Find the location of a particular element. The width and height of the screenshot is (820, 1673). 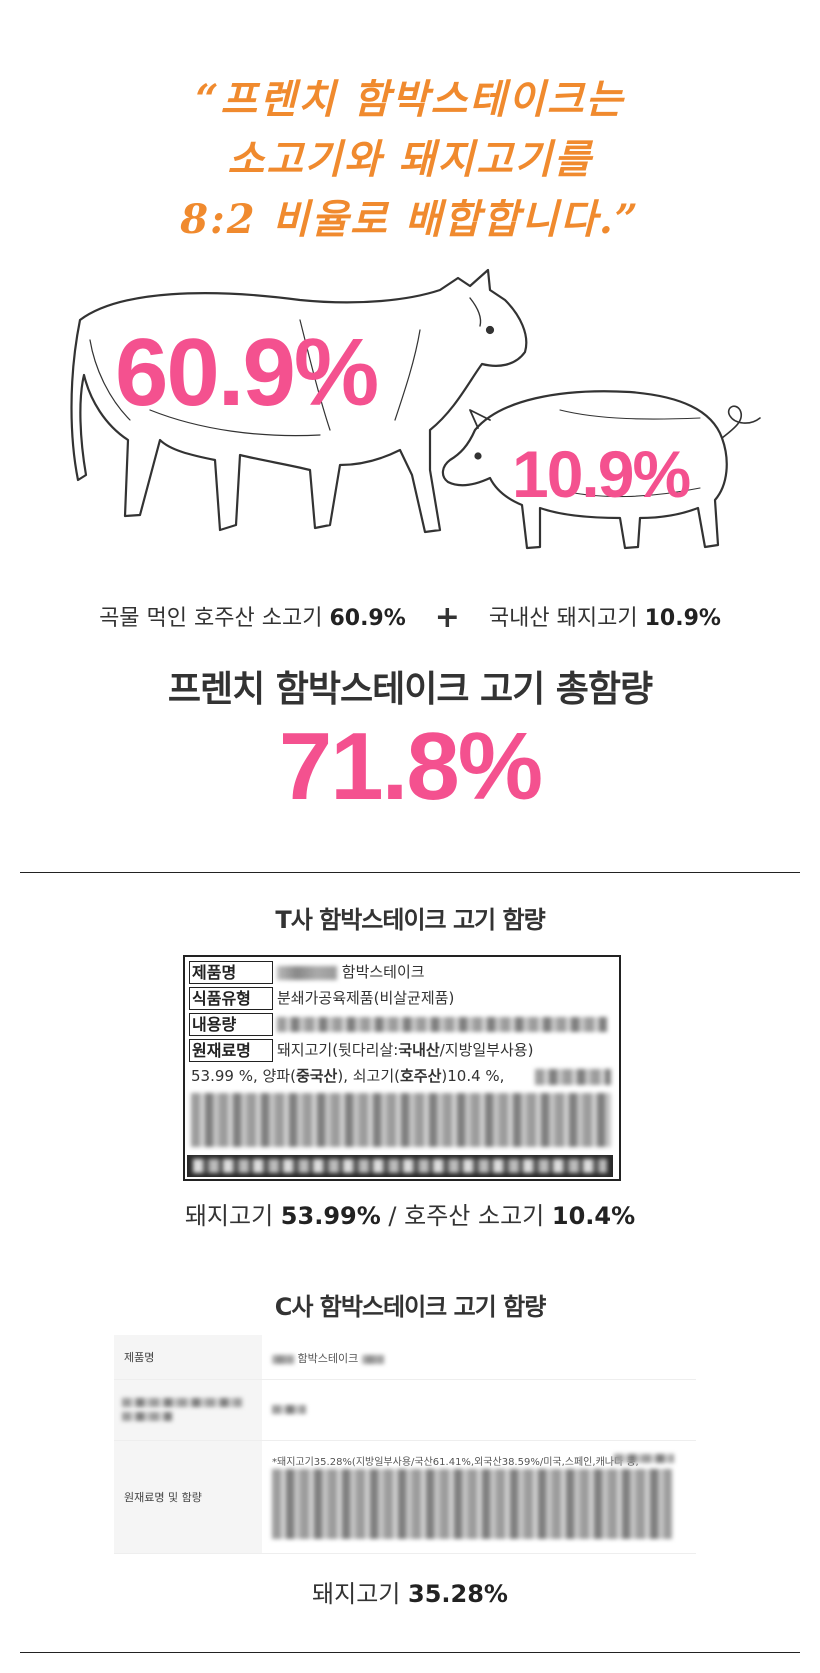

cow-sketch-icon is located at coordinates (299, 401).